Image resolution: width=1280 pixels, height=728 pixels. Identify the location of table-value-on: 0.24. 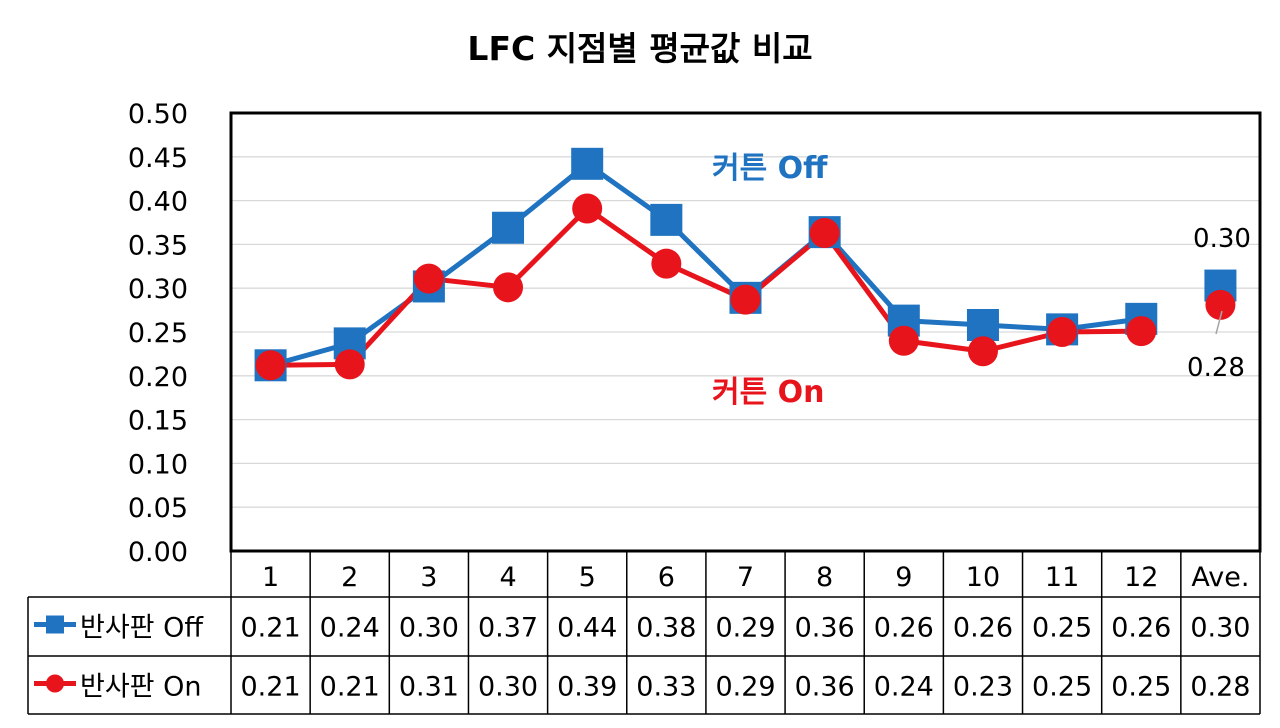
(904, 687).